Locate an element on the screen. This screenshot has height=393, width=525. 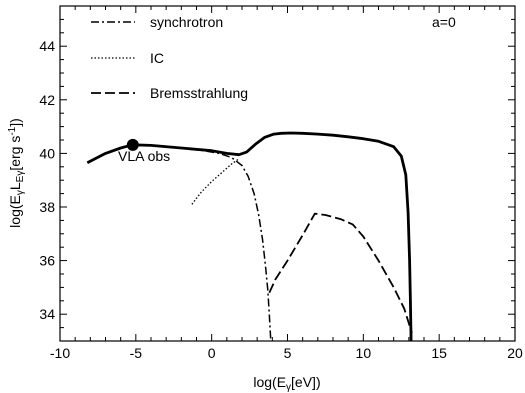
legend: synchrotron IC Bremsstrahlung is located at coordinates (169, 57).